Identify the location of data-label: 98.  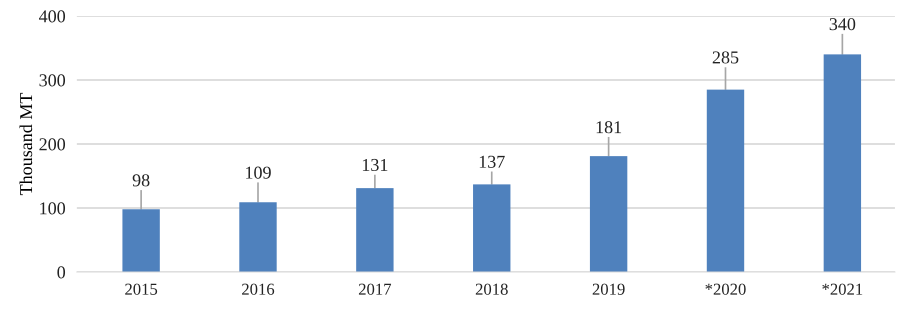
(141, 180).